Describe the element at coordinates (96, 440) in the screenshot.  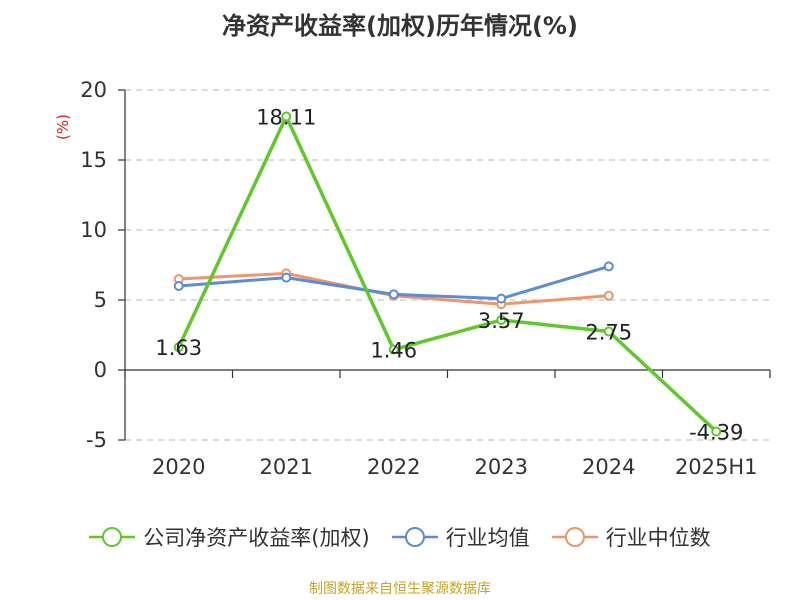
I see `y-tick-label: -5` at that location.